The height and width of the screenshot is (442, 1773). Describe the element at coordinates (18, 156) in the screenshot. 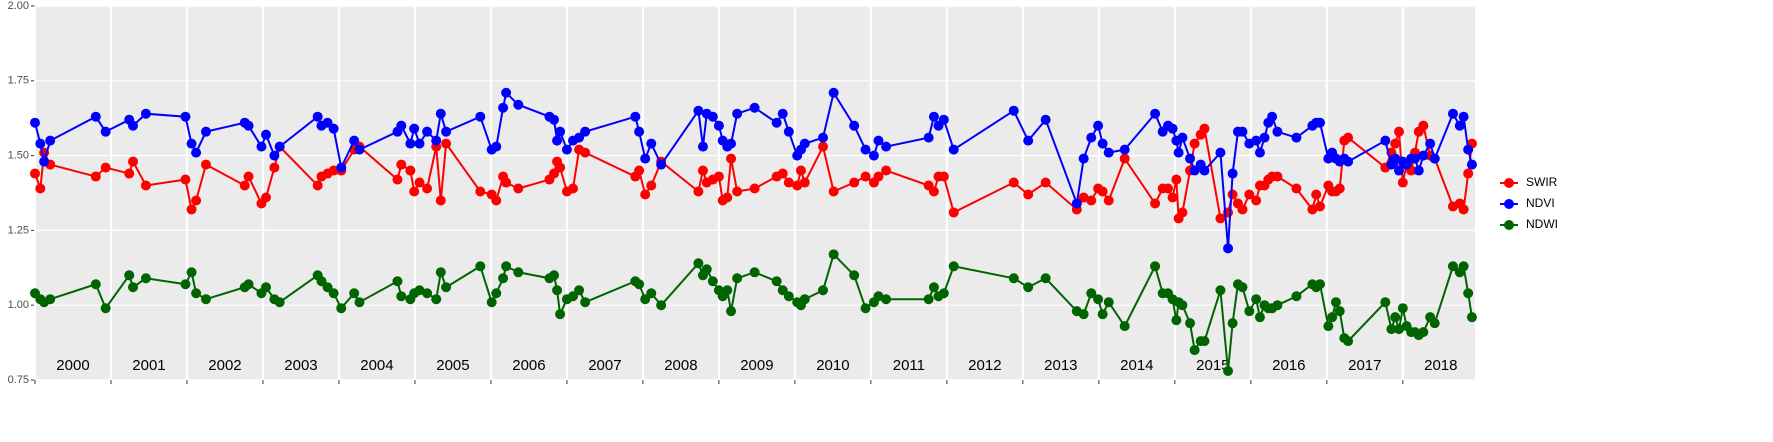

I see `y-tick-label: 1.50` at that location.